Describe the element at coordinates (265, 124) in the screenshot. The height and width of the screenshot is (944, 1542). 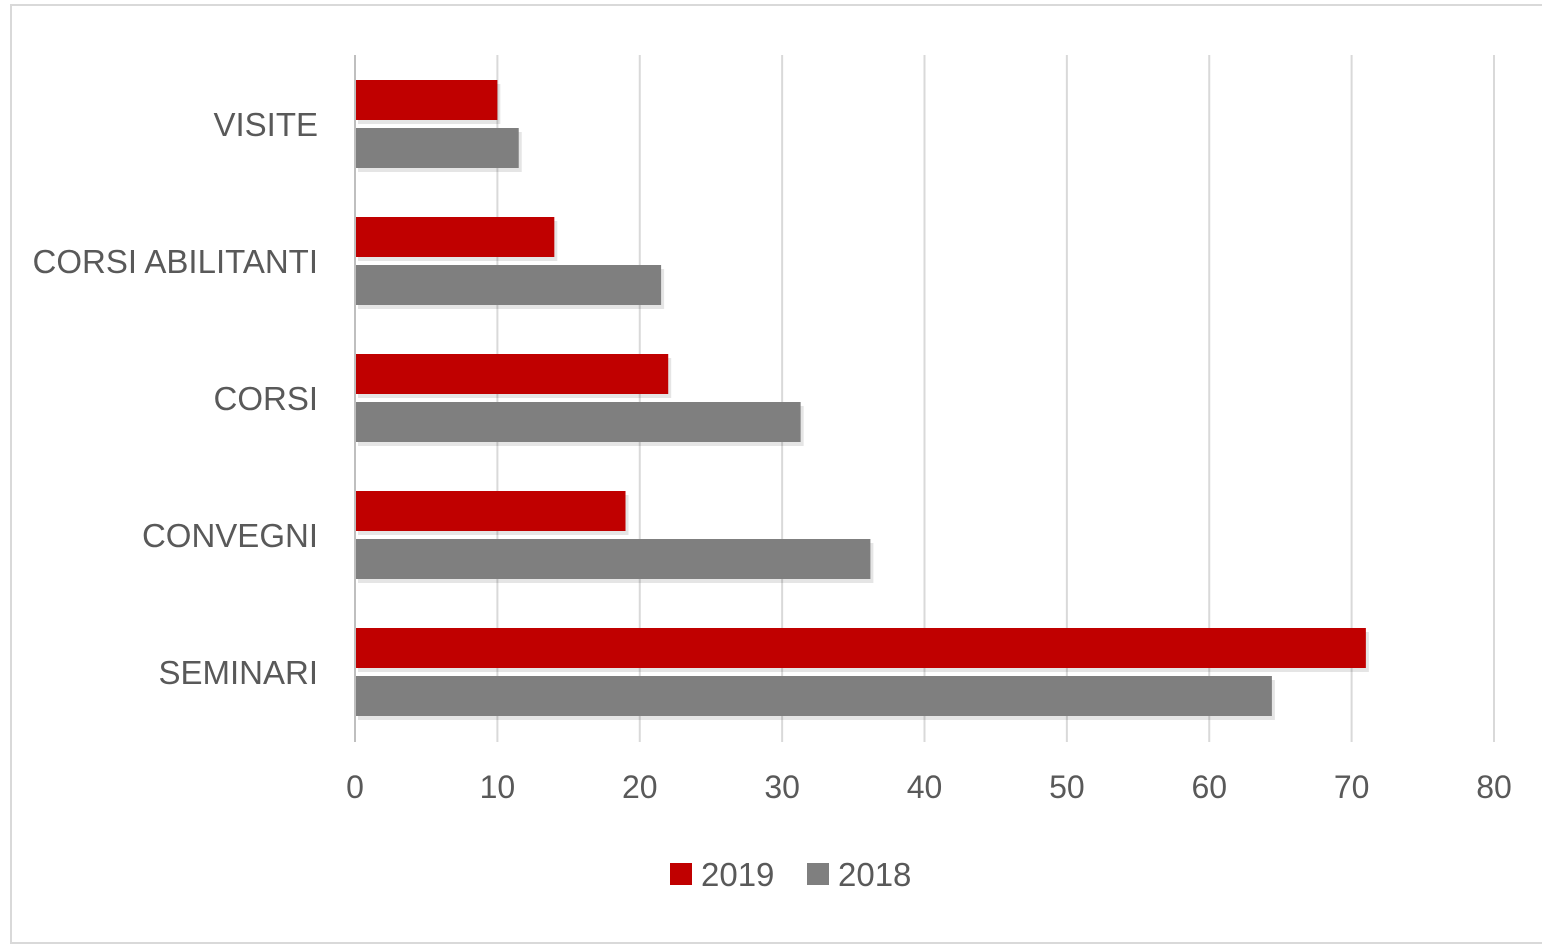
I see `category-label: VISITE` at that location.